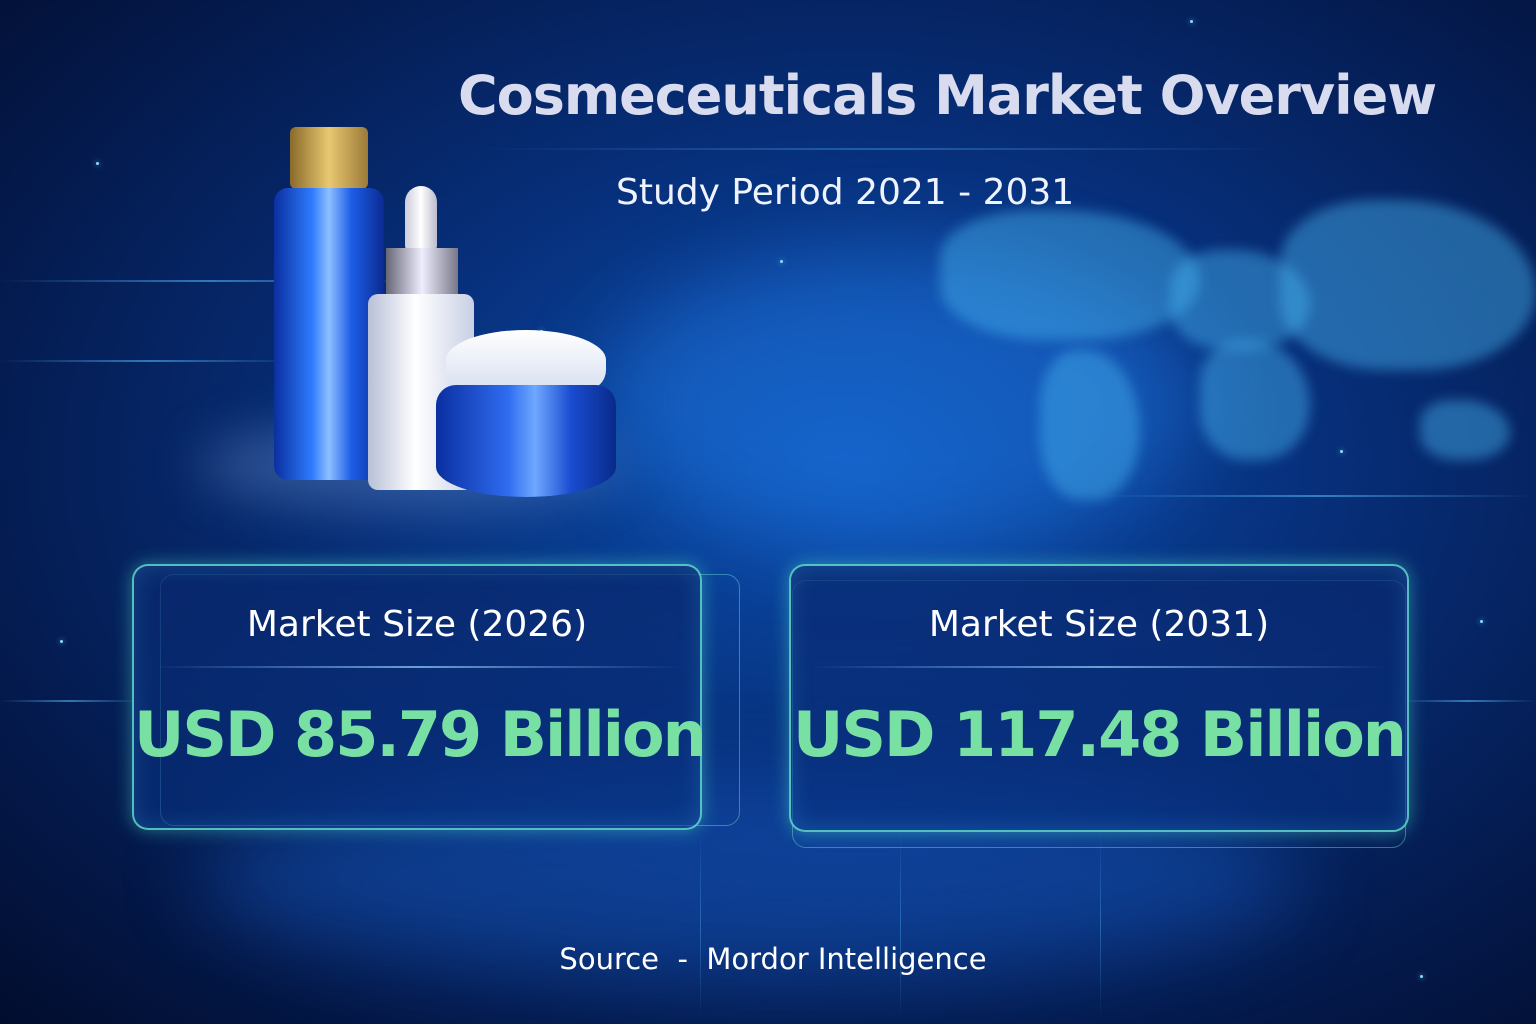  What do you see at coordinates (845, 192) in the screenshot?
I see `page-subtitle: Study Period 2021 - 2031` at bounding box center [845, 192].